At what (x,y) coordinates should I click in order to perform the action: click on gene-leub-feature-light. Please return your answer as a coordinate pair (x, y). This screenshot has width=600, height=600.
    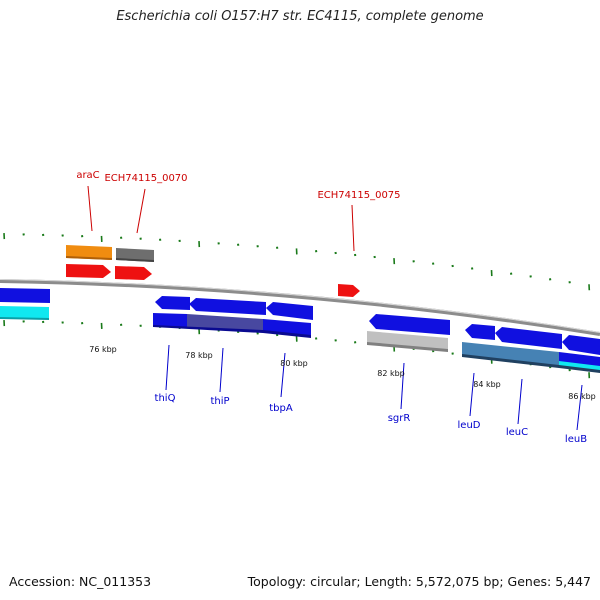
    Looking at the image, I should click on (579, 366).